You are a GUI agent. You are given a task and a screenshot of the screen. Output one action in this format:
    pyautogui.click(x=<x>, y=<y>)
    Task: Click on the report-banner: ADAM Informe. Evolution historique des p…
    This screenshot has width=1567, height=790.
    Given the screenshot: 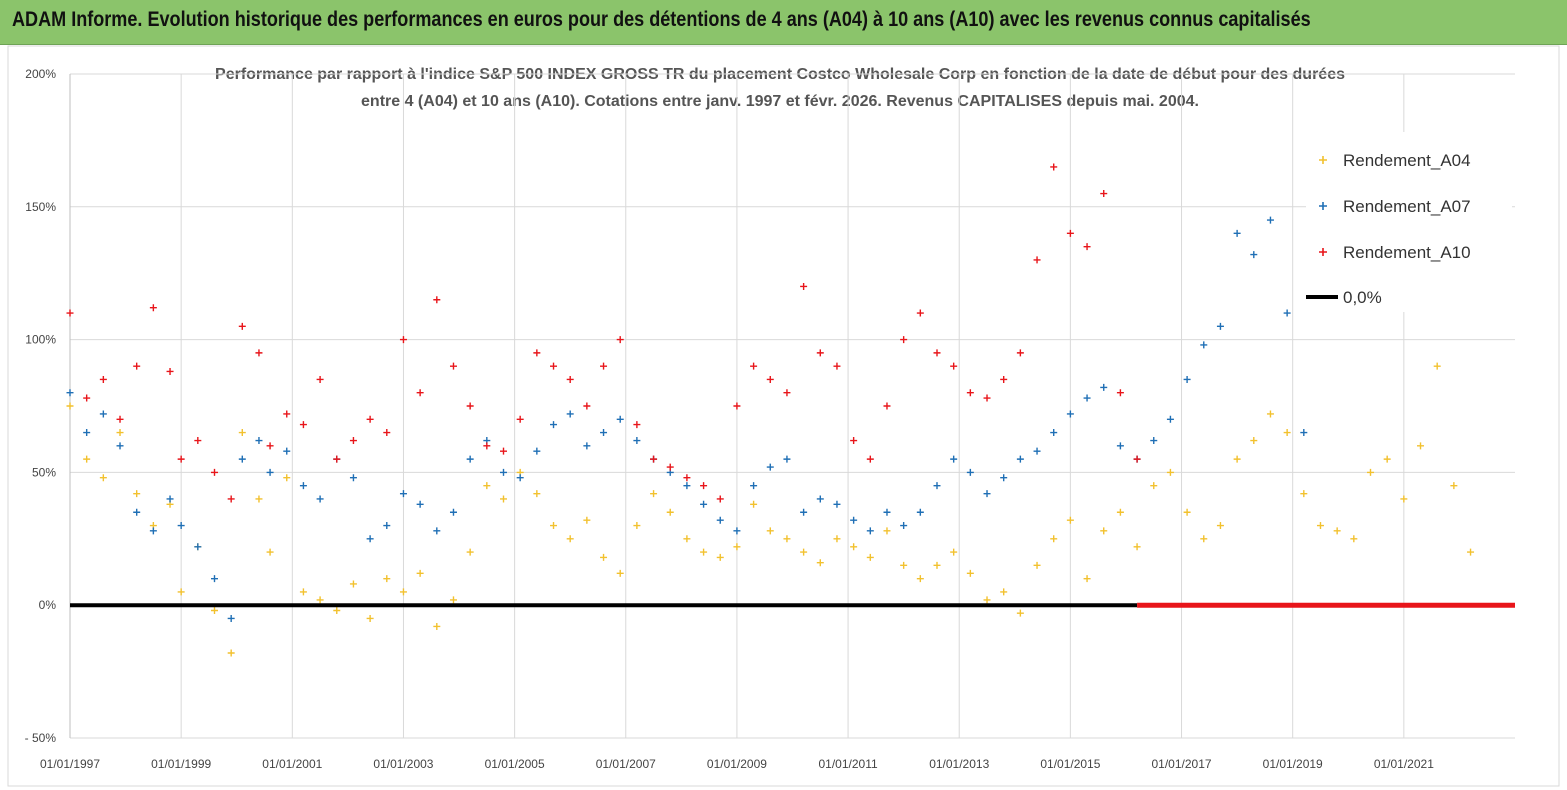 What is the action you would take?
    pyautogui.click(x=783, y=22)
    